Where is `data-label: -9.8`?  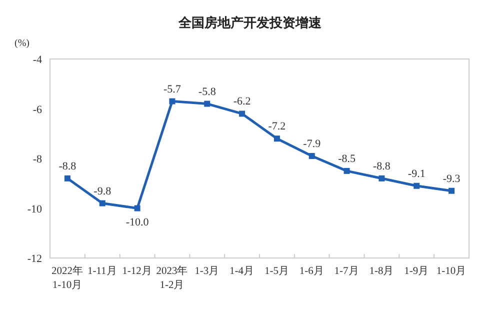 data-label: -9.8 is located at coordinates (103, 191).